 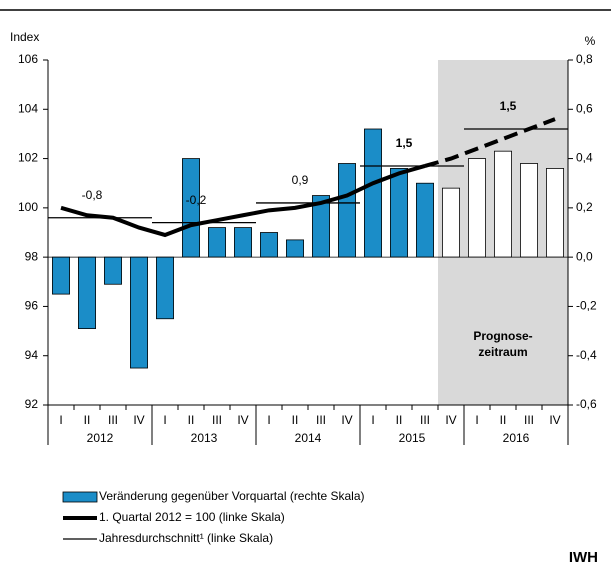 I want to click on y2-axis-label: %, so click(x=590, y=41).